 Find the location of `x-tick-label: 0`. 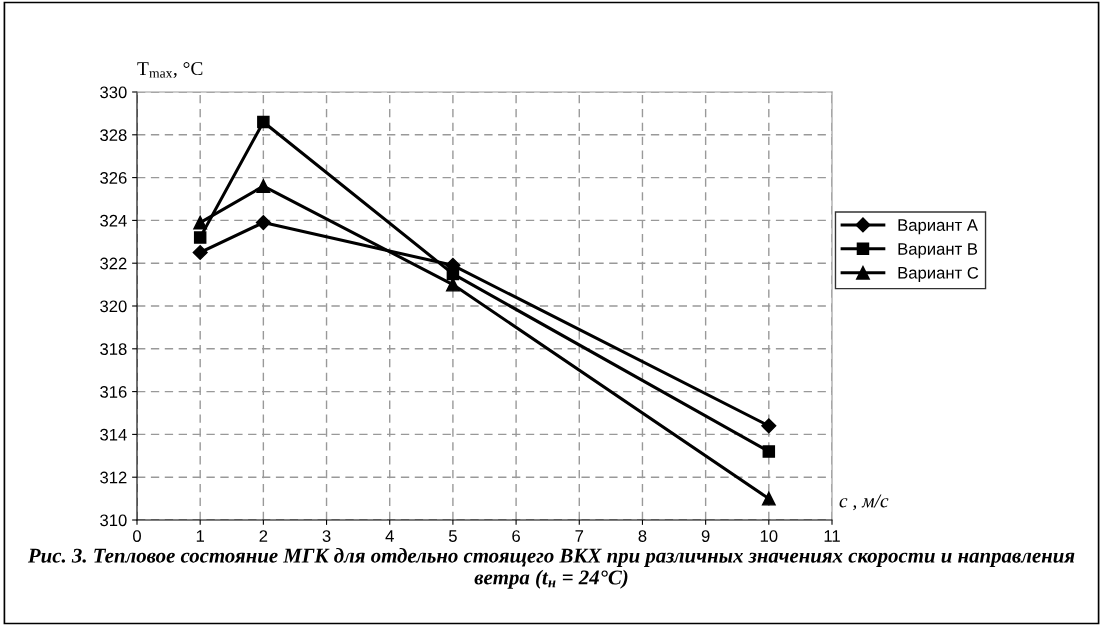

x-tick-label: 0 is located at coordinates (137, 536).